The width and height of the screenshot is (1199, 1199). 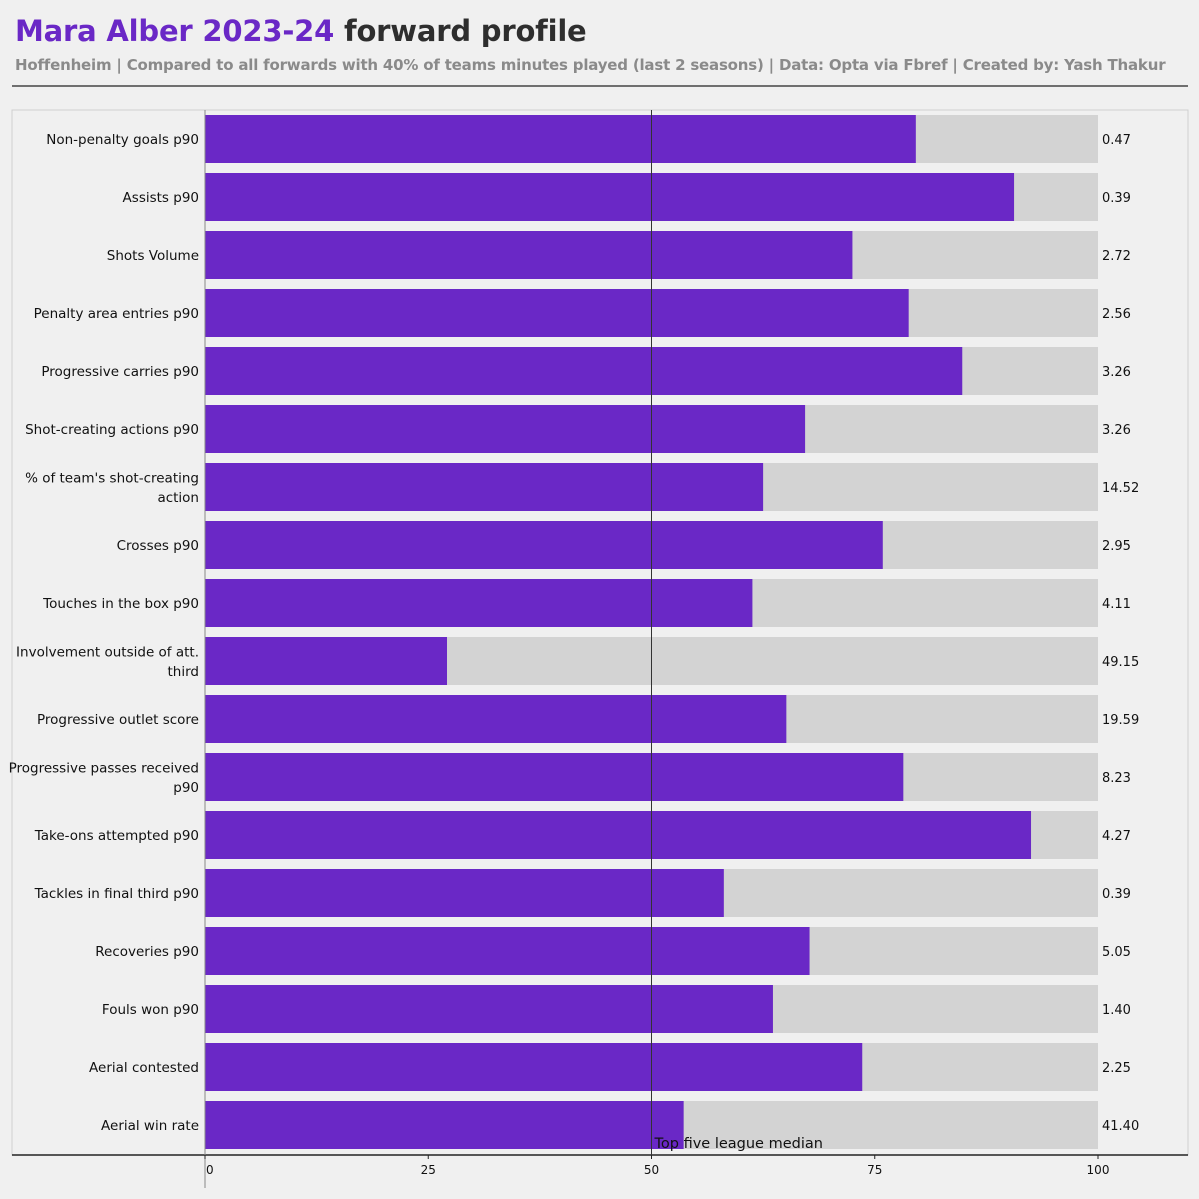 I want to click on value-label: 4.11, so click(x=1116, y=604).